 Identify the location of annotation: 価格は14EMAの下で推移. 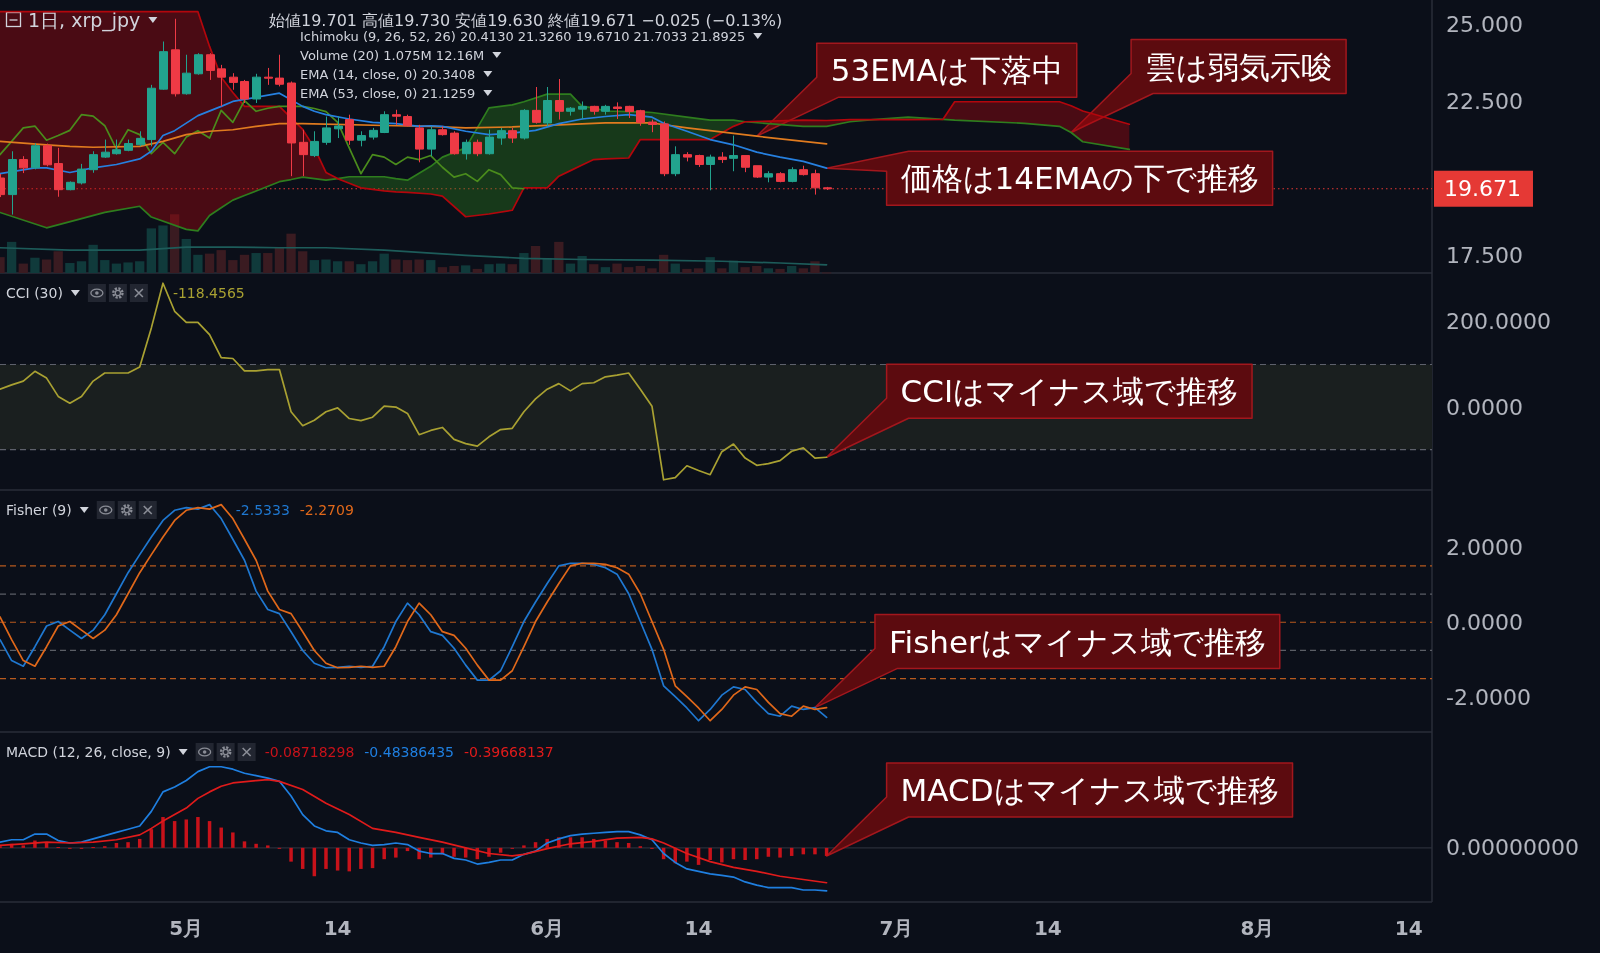
(1079, 178).